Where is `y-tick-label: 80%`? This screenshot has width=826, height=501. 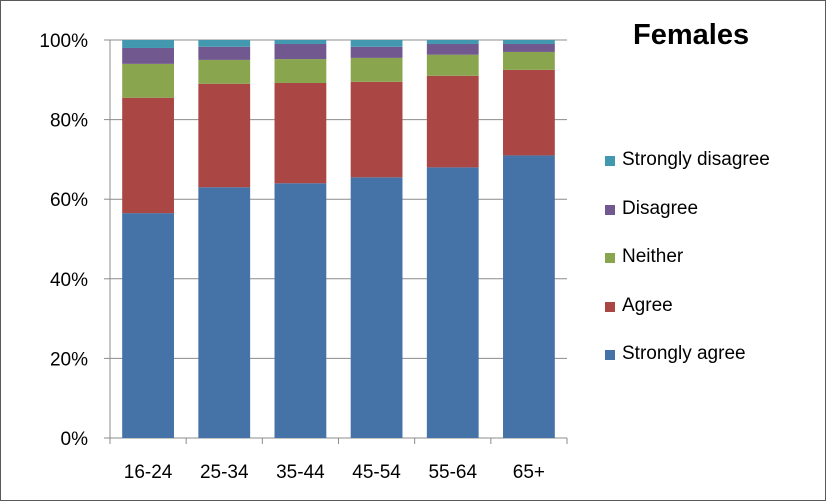 y-tick-label: 80% is located at coordinates (69, 121).